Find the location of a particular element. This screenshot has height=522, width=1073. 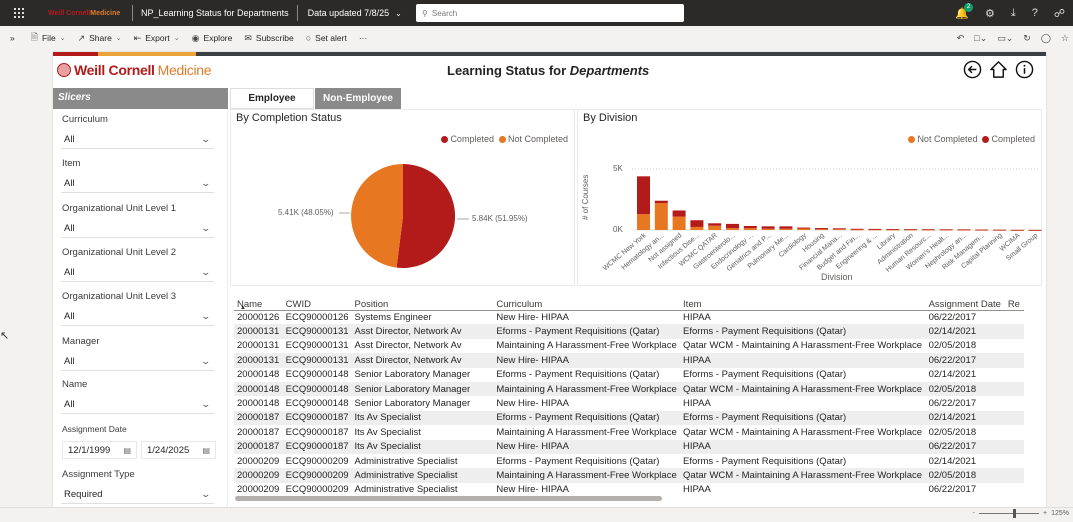

home-button is located at coordinates (998, 69).